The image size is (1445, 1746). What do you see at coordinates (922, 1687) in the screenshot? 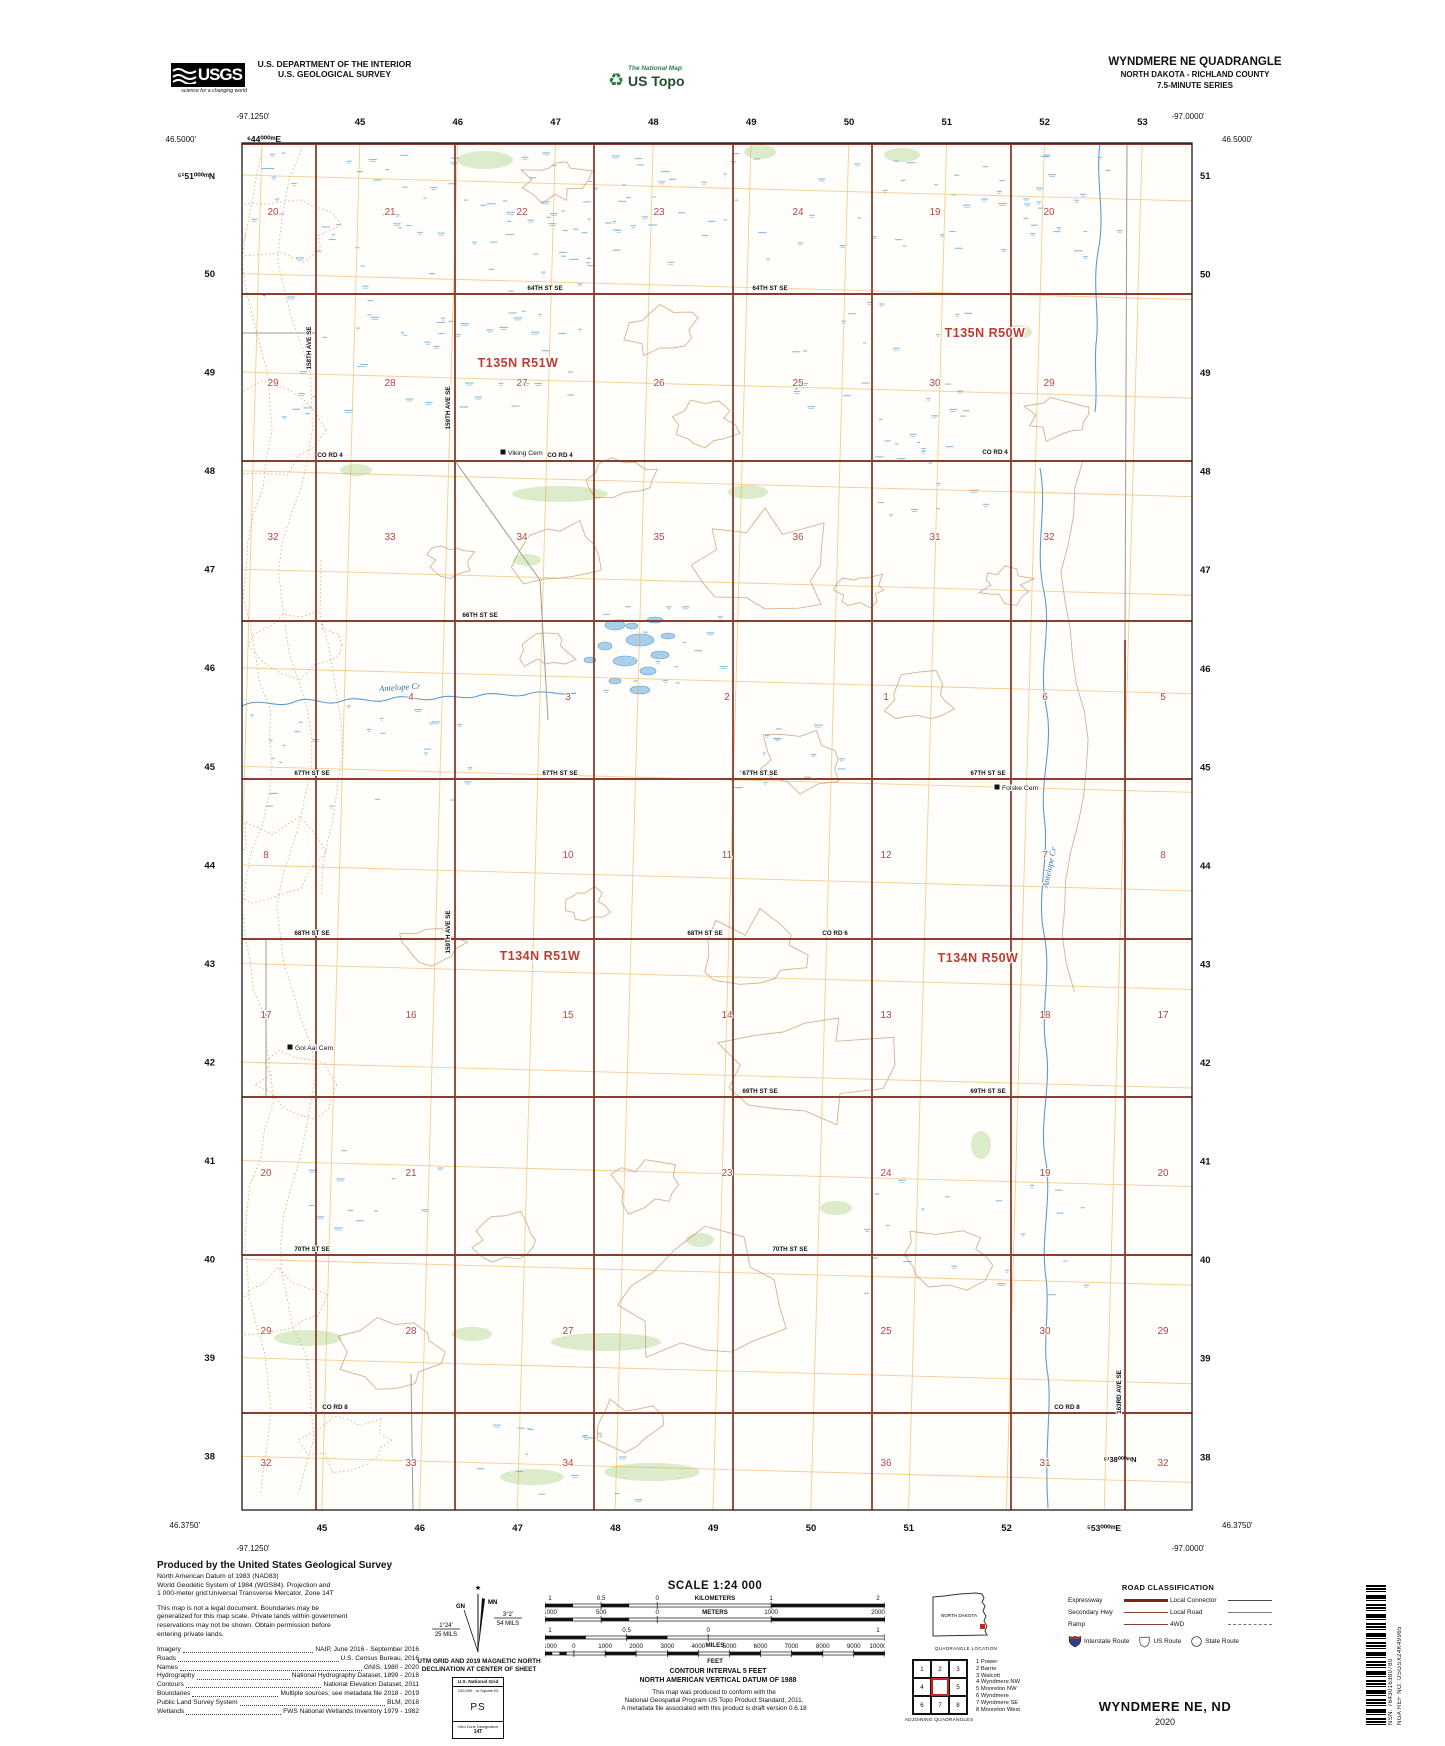
I see `adjoining-cell: 4` at bounding box center [922, 1687].